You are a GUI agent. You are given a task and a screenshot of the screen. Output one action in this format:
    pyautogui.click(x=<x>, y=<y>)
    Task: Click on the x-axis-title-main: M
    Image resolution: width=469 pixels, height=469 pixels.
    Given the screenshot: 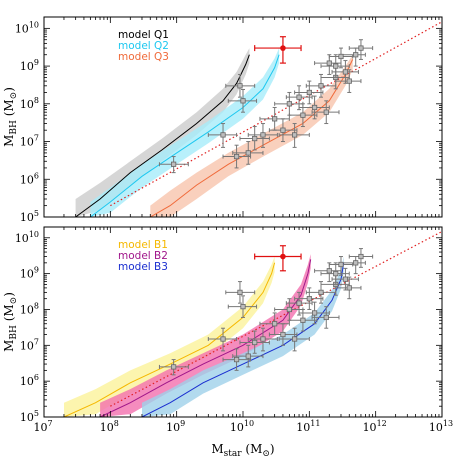 What is the action you would take?
    pyautogui.click(x=217, y=449)
    